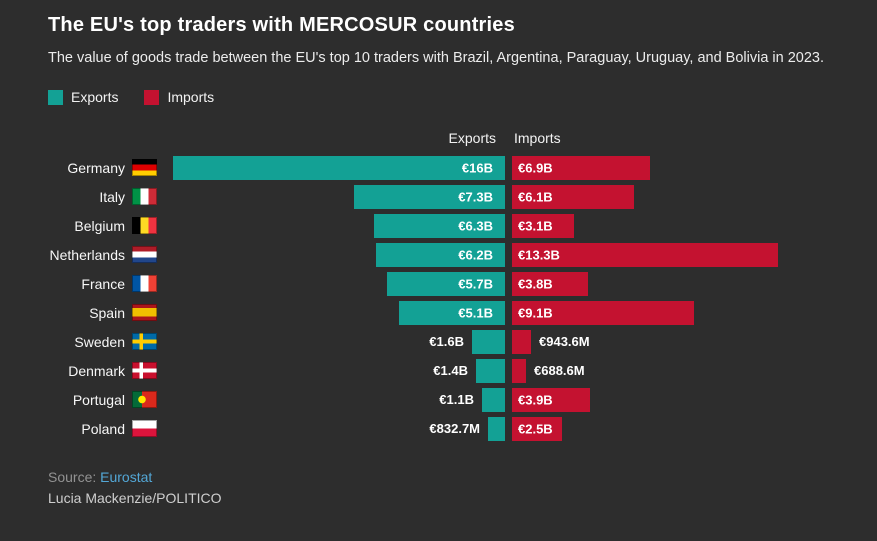 The width and height of the screenshot is (877, 541). What do you see at coordinates (673, 196) in the screenshot?
I see `imports-bar-area: €6.1B` at bounding box center [673, 196].